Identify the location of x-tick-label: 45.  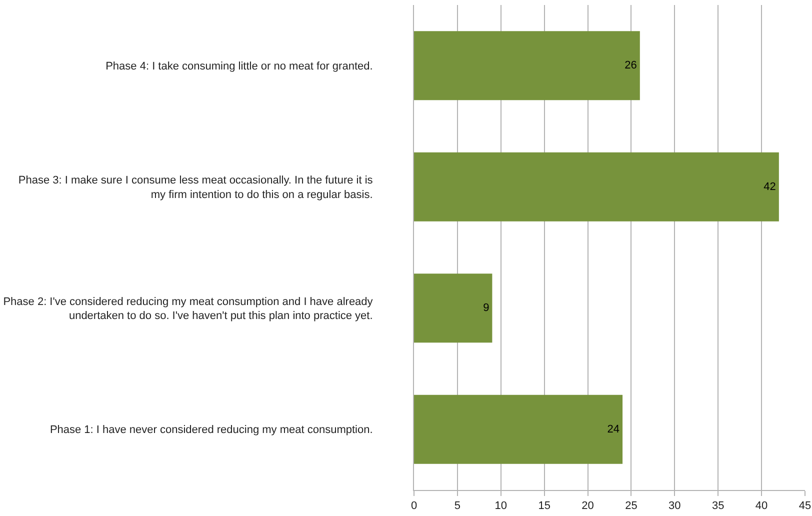
(805, 506).